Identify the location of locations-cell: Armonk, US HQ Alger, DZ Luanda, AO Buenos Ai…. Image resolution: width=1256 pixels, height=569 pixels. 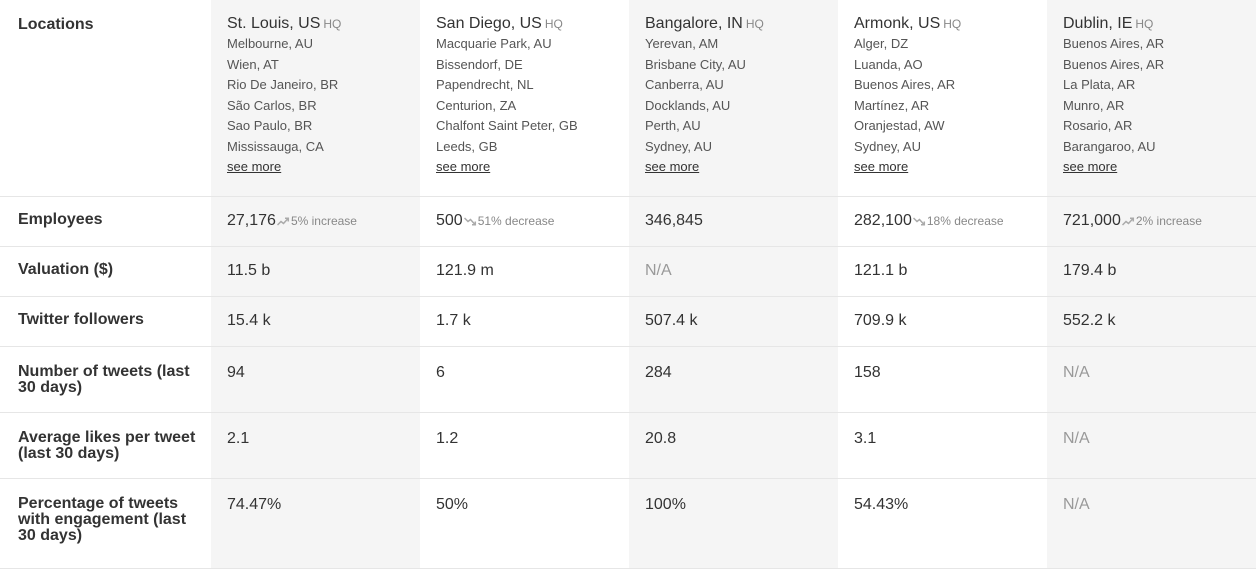
(942, 98).